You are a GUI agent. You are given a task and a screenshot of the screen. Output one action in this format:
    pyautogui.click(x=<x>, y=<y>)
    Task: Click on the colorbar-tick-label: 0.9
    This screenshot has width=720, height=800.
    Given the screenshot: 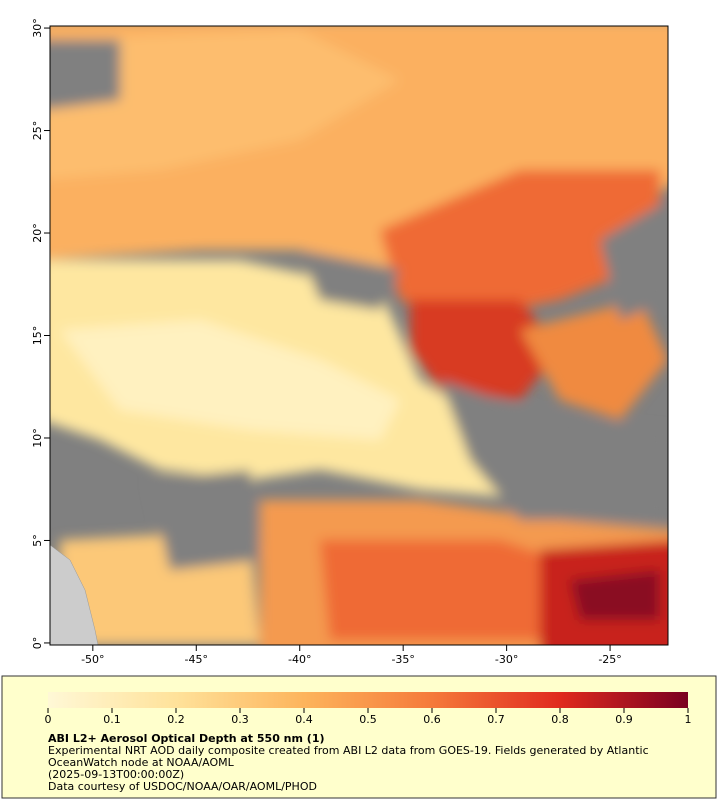 What is the action you would take?
    pyautogui.click(x=624, y=719)
    